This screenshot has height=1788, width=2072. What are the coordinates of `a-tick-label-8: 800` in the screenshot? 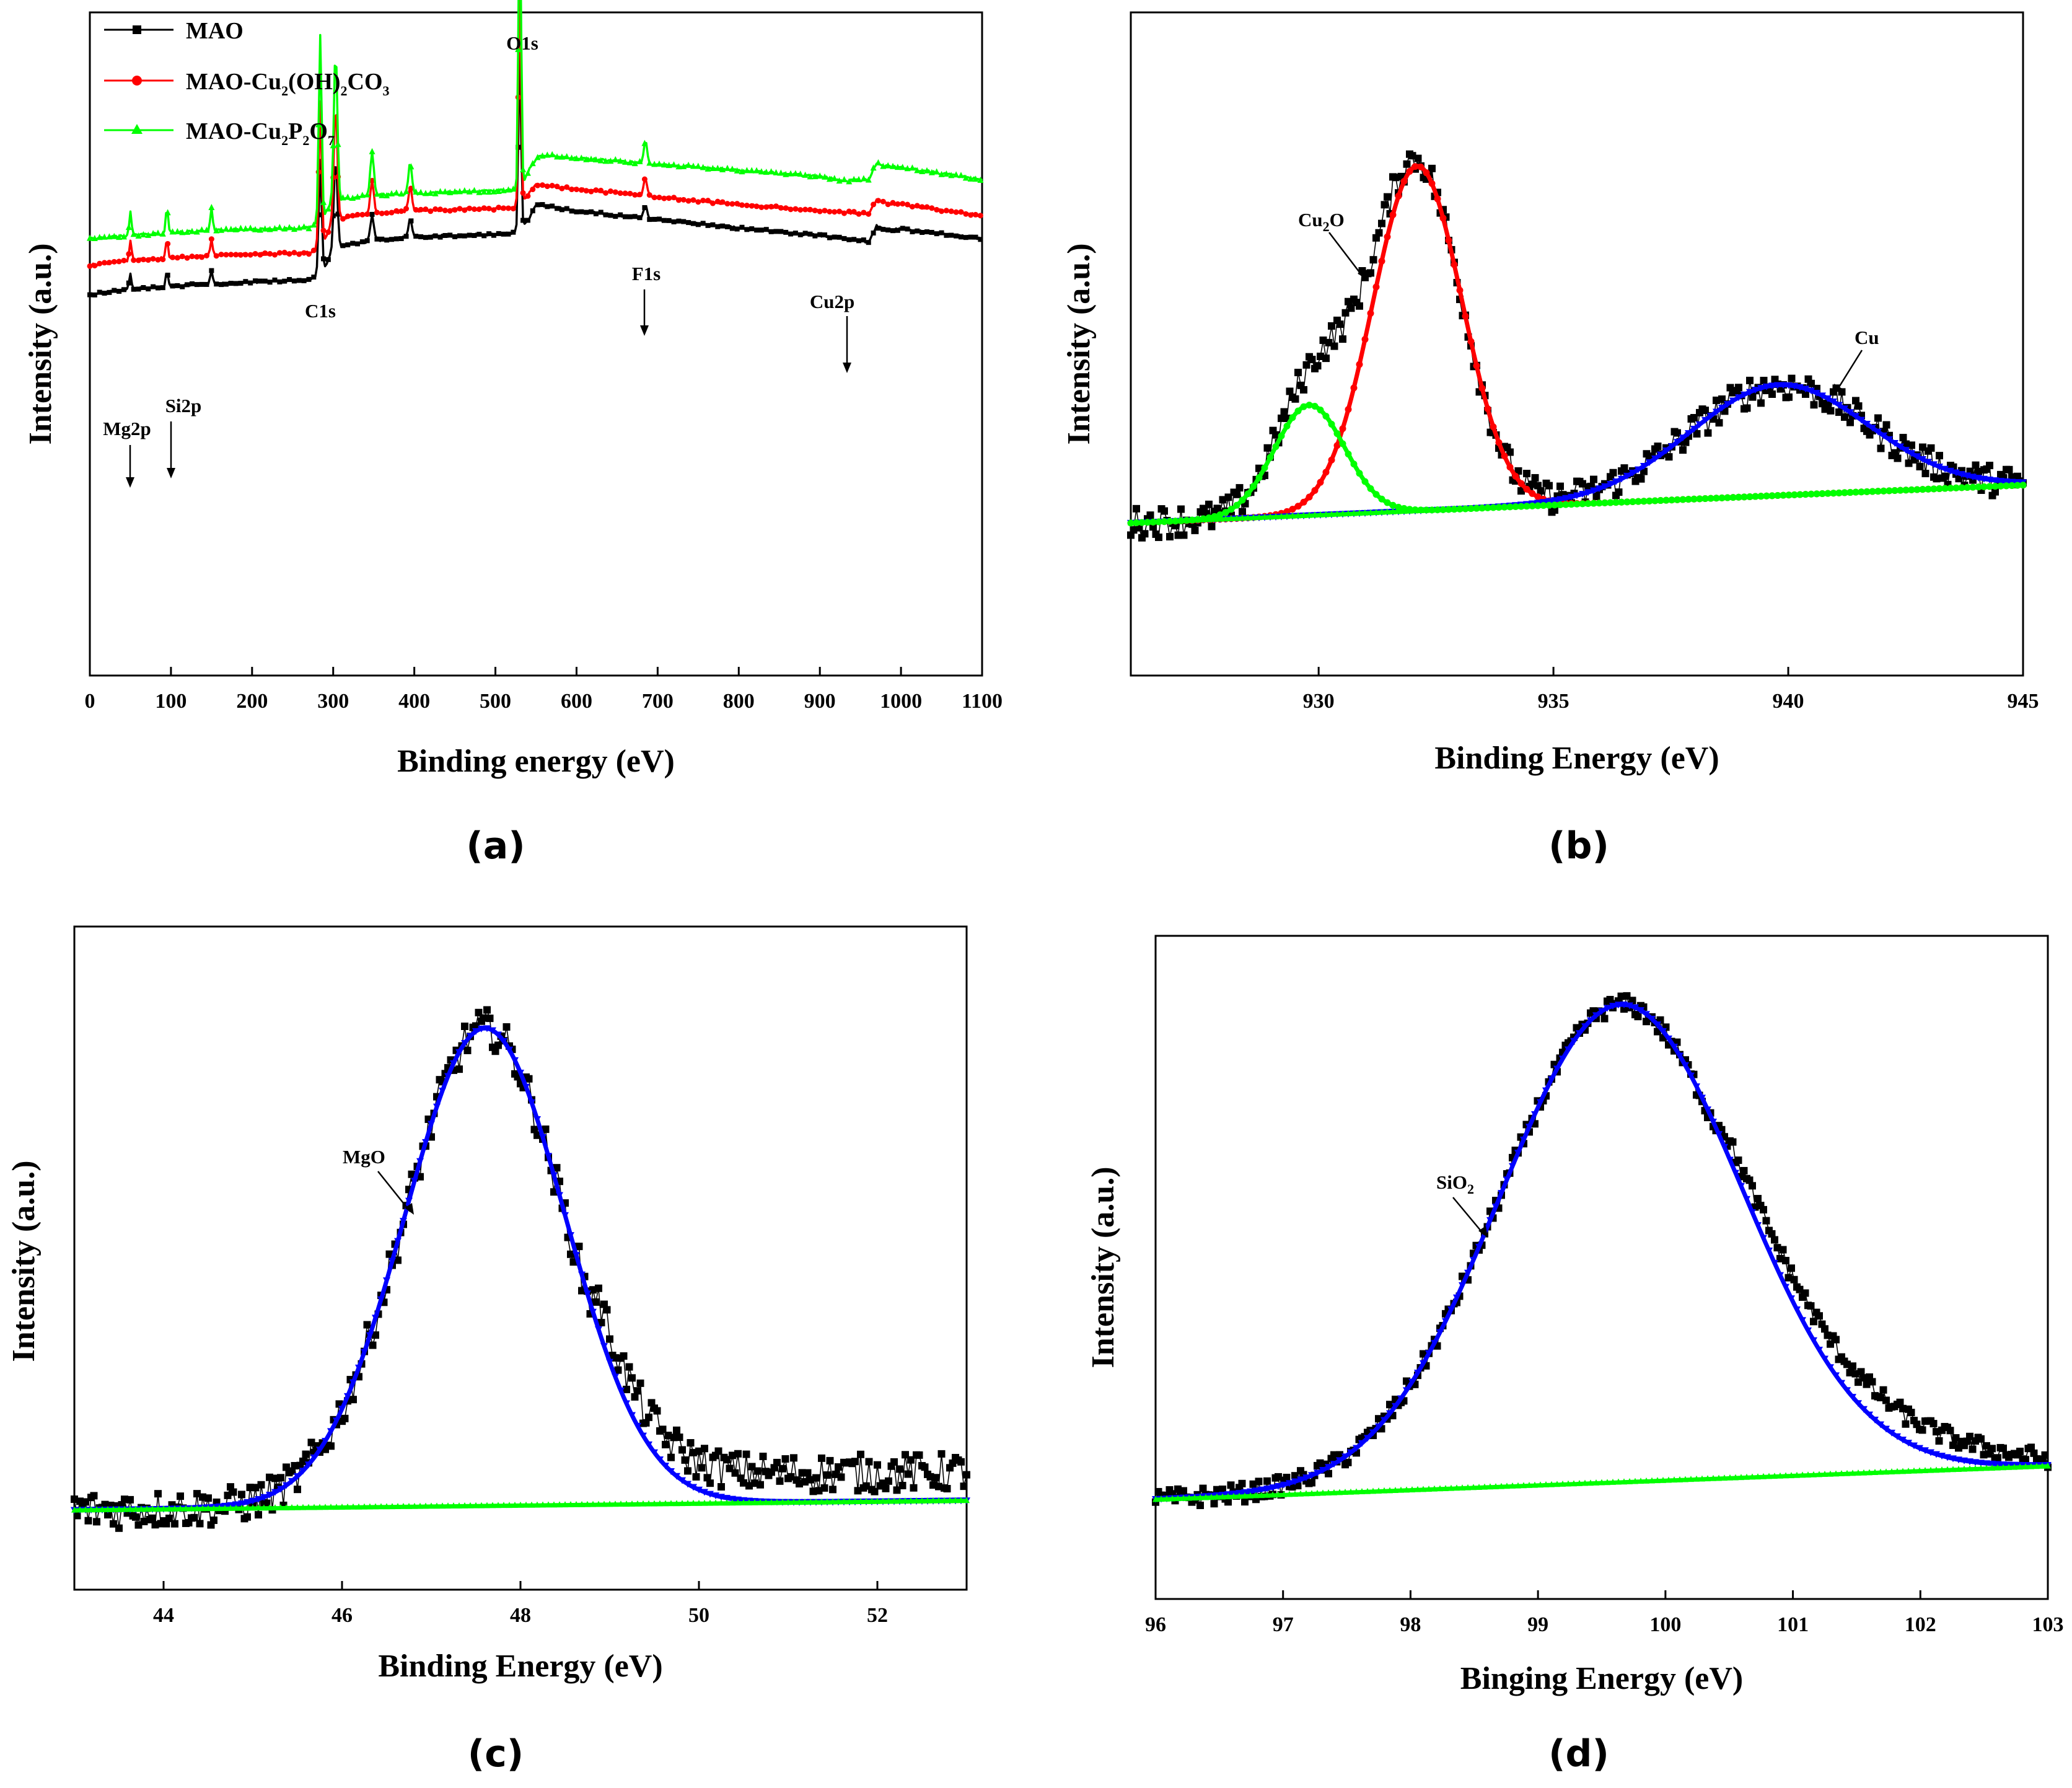 It's located at (739, 701).